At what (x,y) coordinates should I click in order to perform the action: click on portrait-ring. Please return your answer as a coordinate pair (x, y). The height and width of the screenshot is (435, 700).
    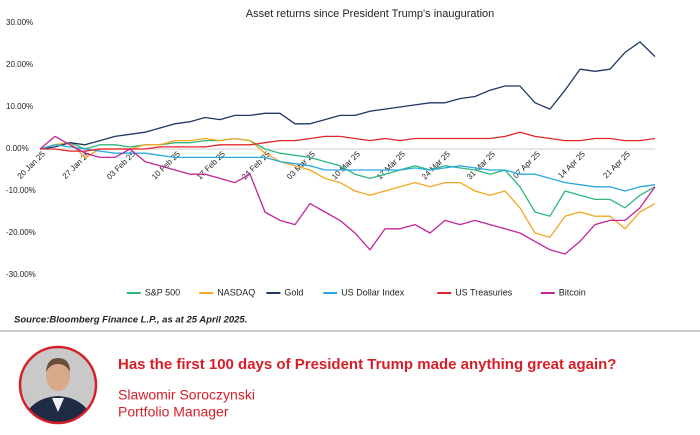
    Looking at the image, I should click on (58, 385).